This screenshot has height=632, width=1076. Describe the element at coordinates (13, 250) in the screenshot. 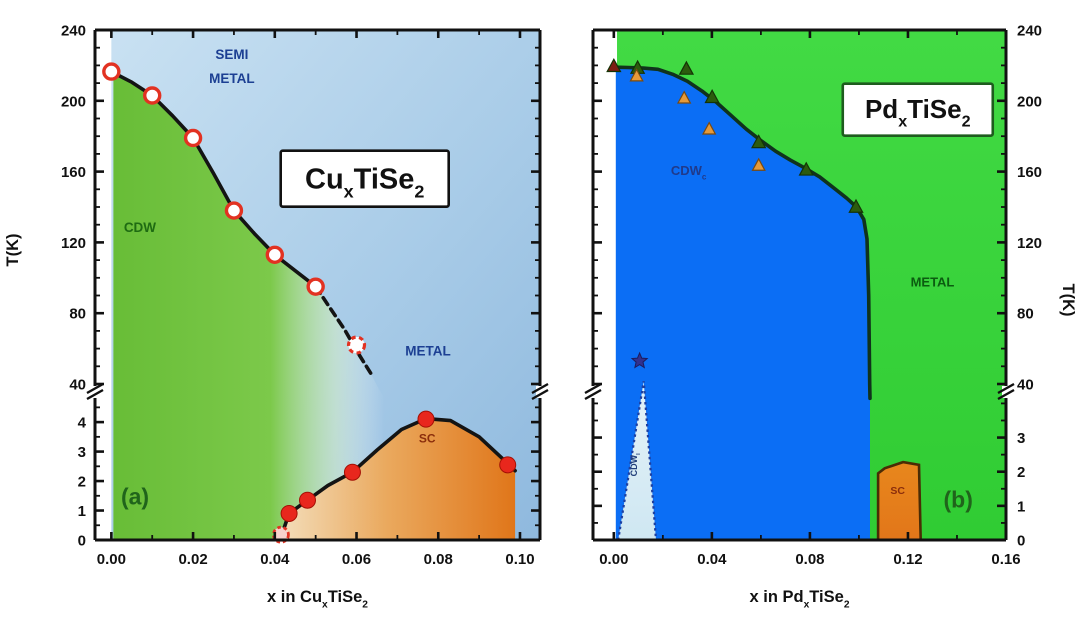

I see `panel-a-y-axis-title: T(K)` at that location.